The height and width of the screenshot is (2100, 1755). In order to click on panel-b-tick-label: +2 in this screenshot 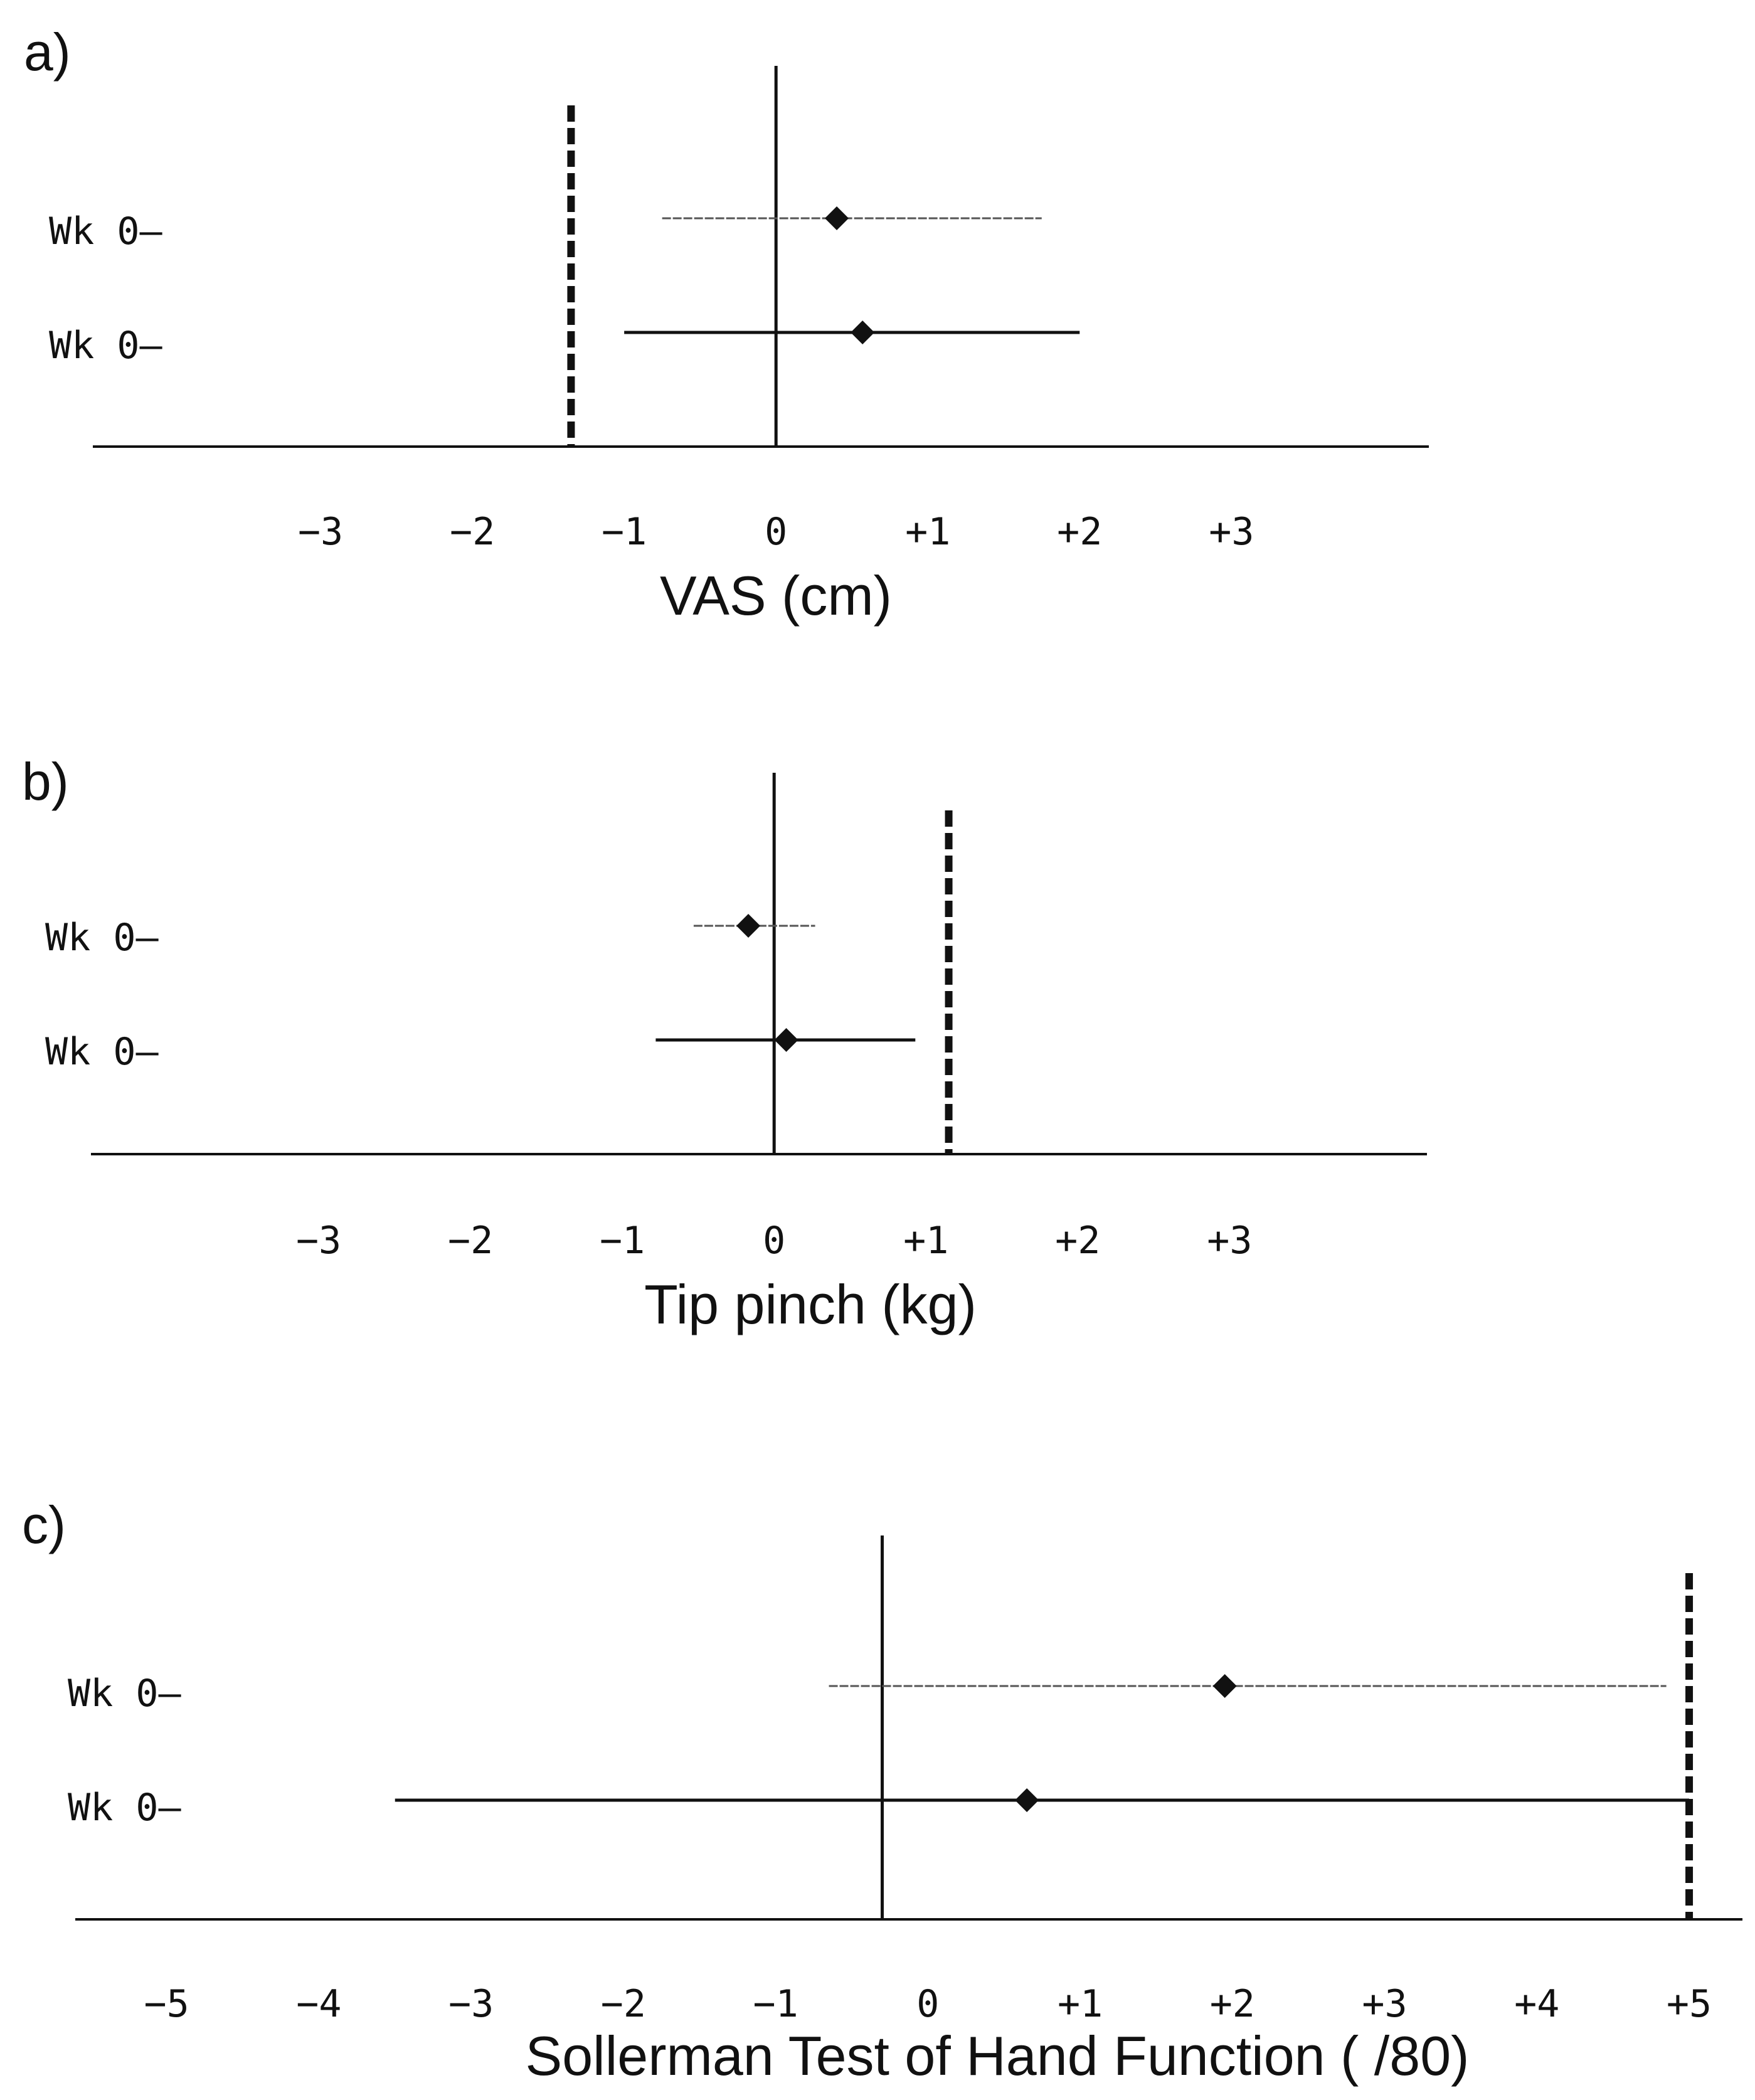, I will do `click(1077, 1241)`.